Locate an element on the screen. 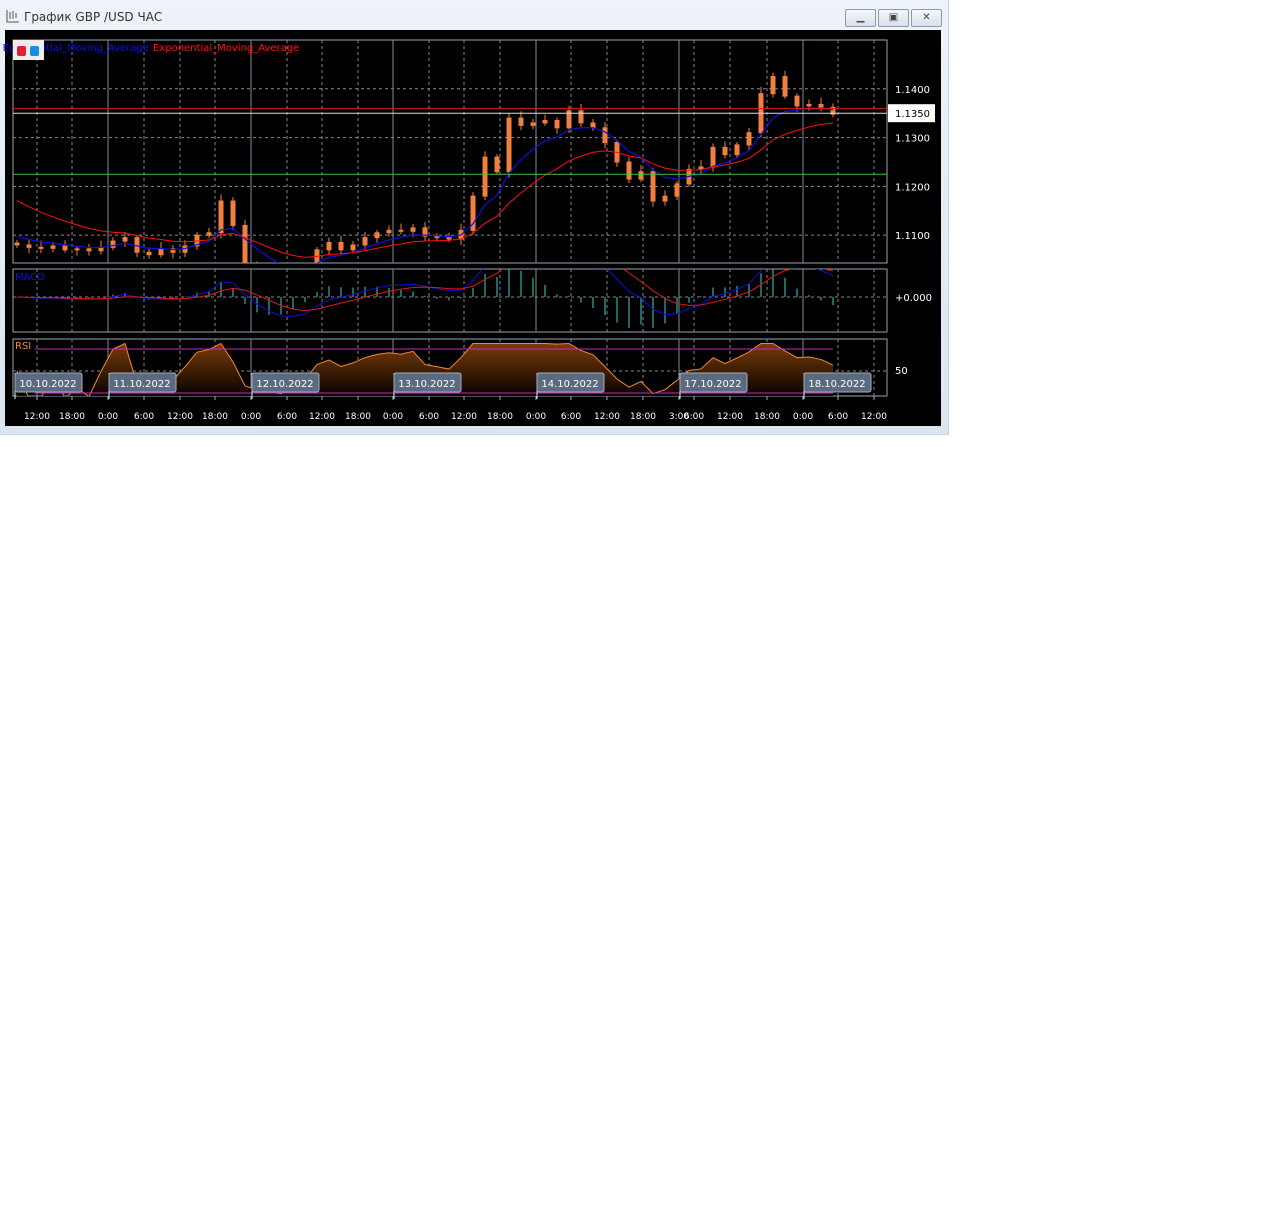 The image size is (1266, 1228). ema-slow-line is located at coordinates (425, 190).